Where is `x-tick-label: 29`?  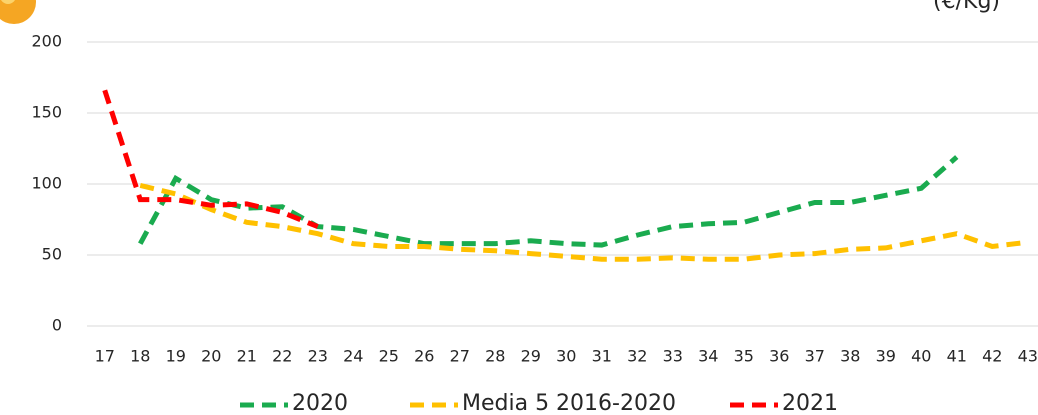 x-tick-label: 29 is located at coordinates (531, 356).